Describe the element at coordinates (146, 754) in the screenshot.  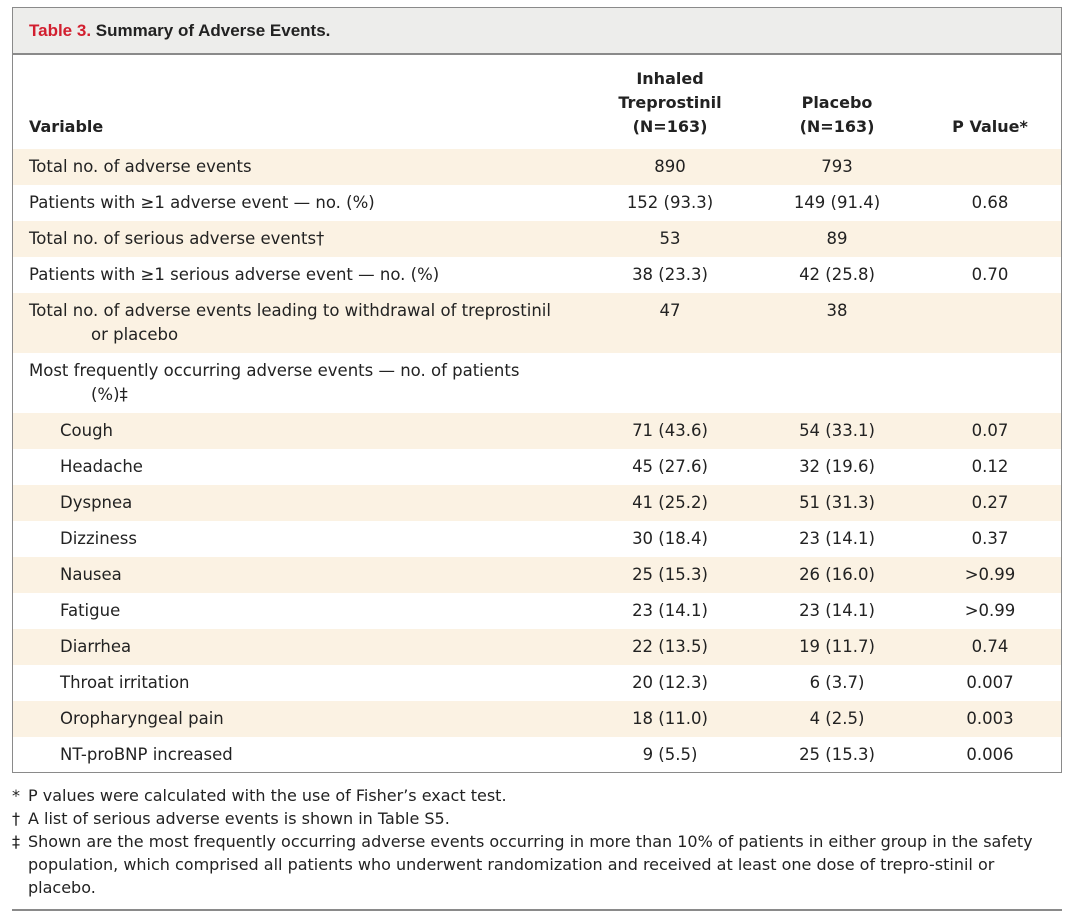
I see `cell-variable: NT-proBNP increased` at that location.